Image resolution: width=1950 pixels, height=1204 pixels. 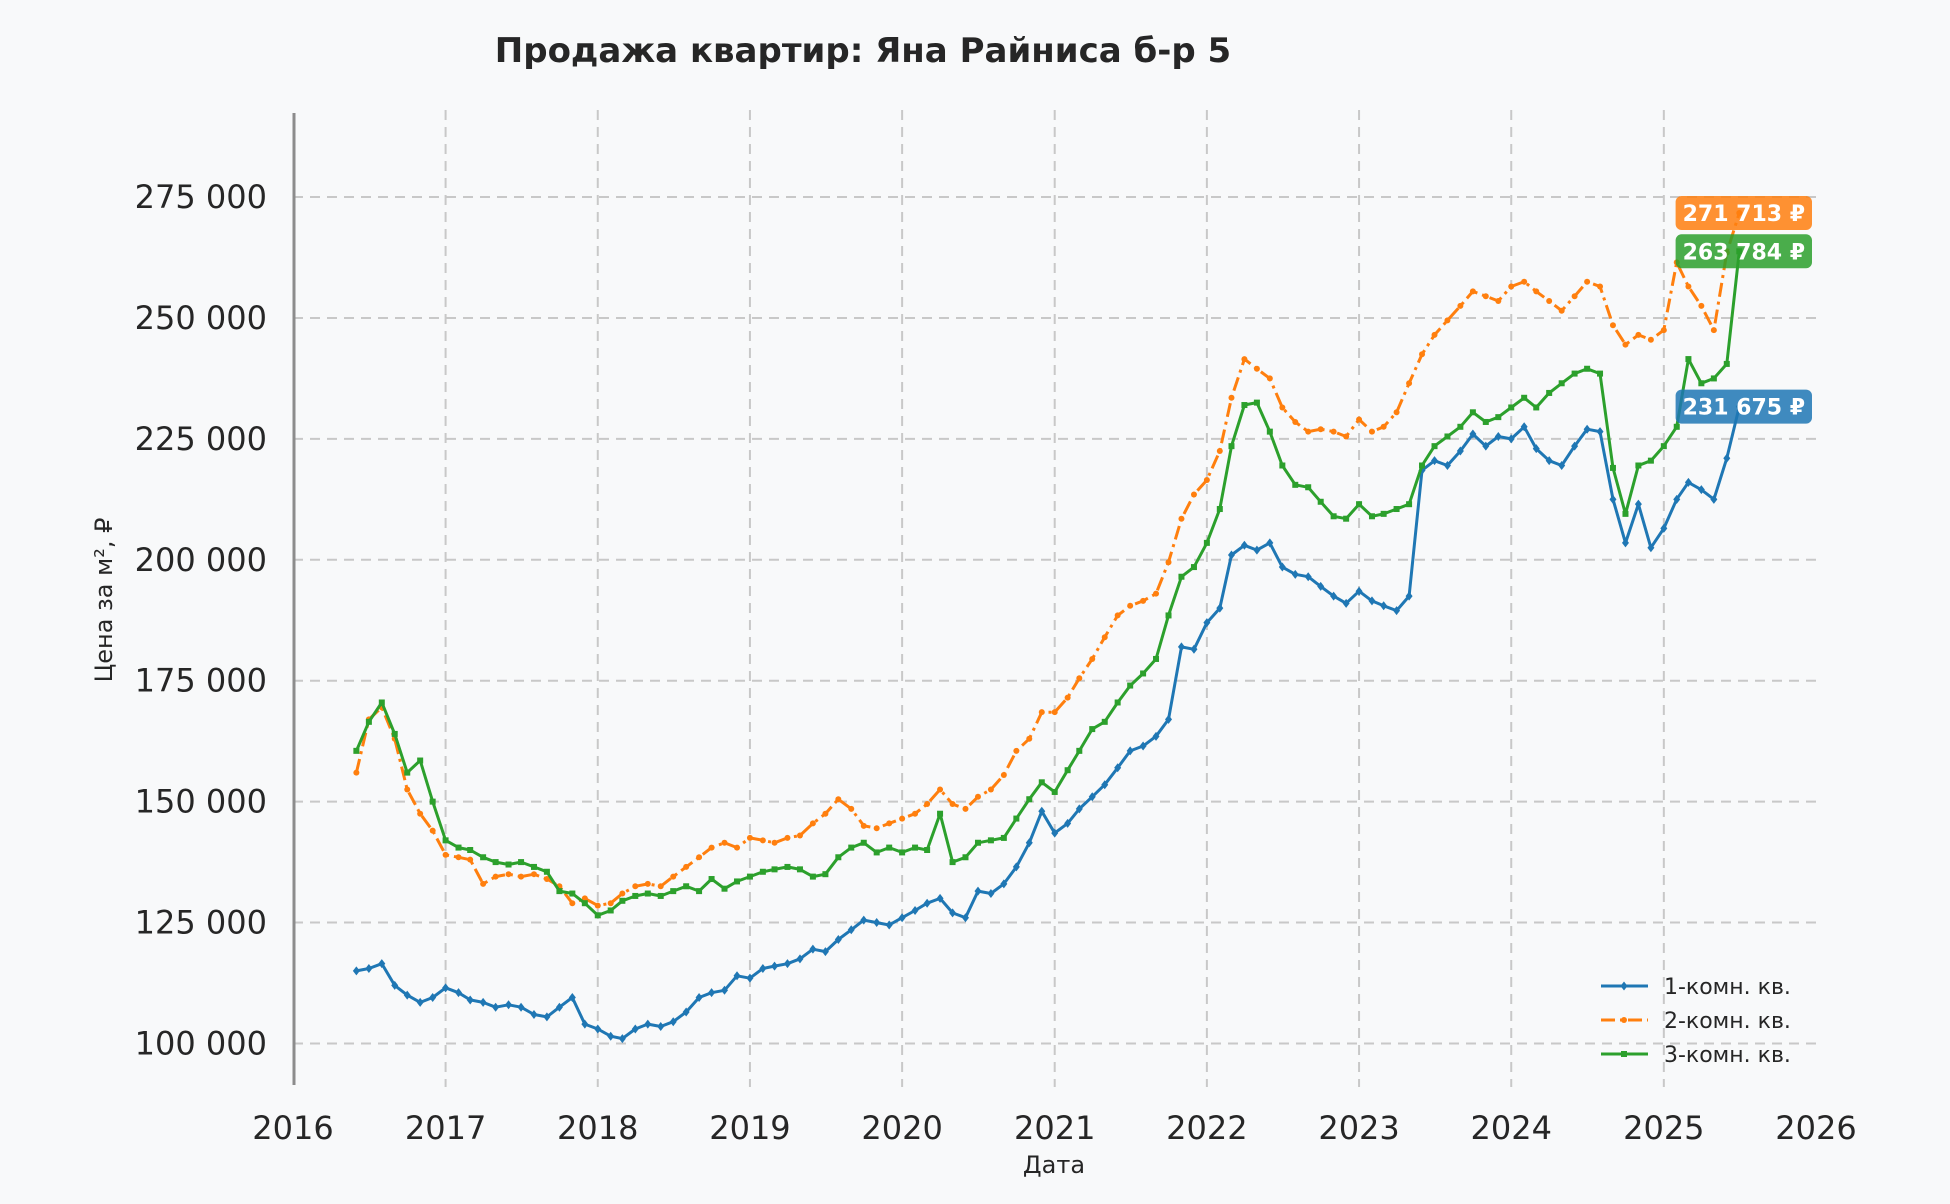 What do you see at coordinates (863, 51) in the screenshot?
I see `chart-title: Продажа квартир: Яна Райниса б-р 5` at bounding box center [863, 51].